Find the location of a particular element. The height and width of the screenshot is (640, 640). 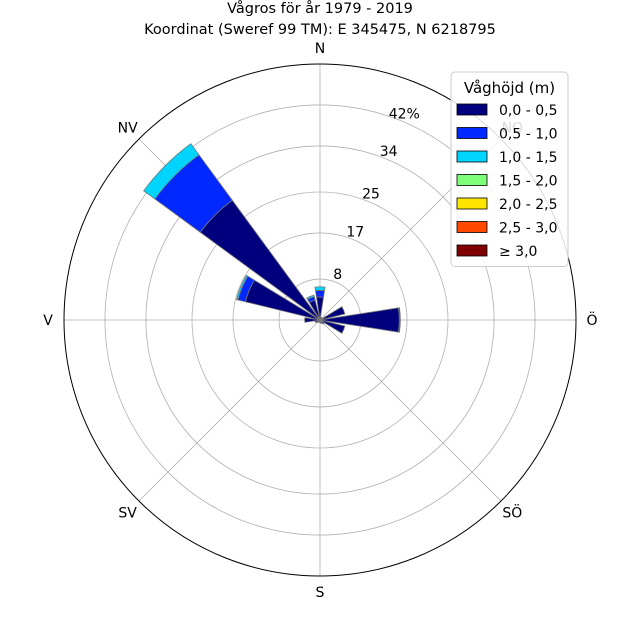

radial-tick-label: 34 is located at coordinates (389, 152).